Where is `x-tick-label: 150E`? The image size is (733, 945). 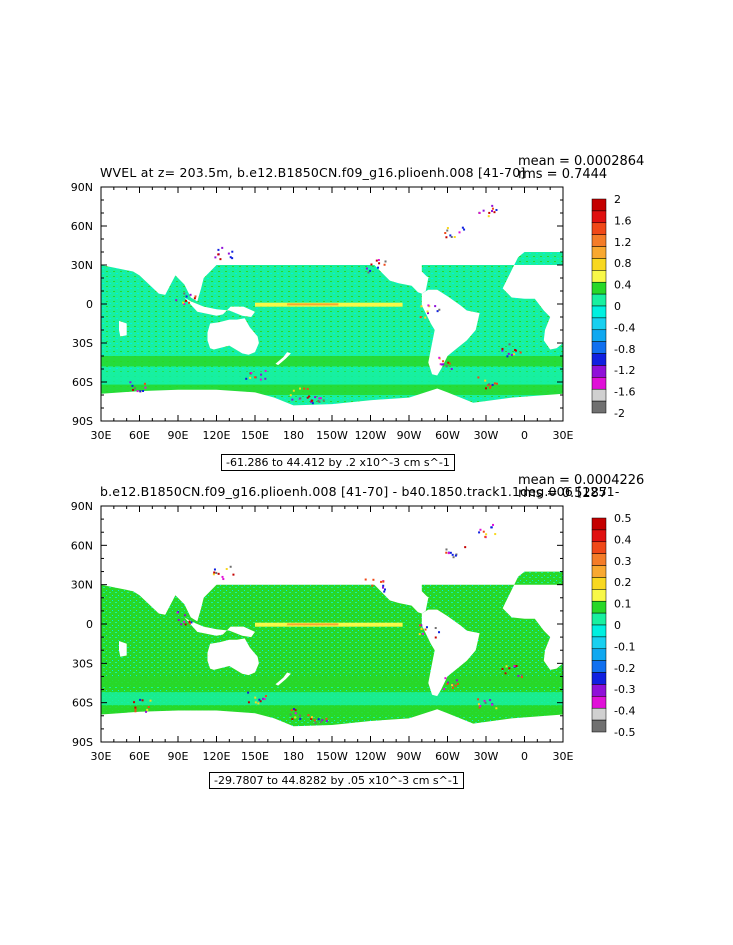
x-tick-label: 150E is located at coordinates (255, 435).